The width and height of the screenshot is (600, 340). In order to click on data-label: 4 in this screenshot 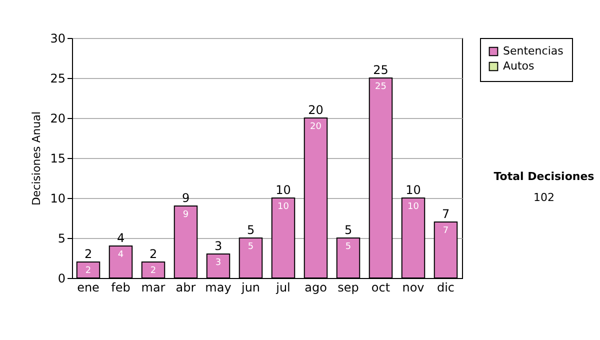, I will do `click(121, 255)`.